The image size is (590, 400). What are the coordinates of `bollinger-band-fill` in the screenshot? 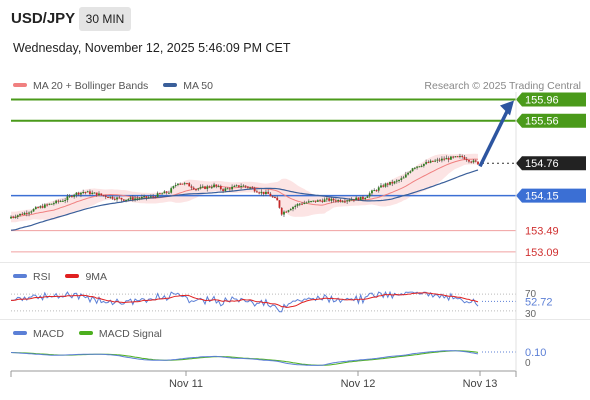 It's located at (244, 188).